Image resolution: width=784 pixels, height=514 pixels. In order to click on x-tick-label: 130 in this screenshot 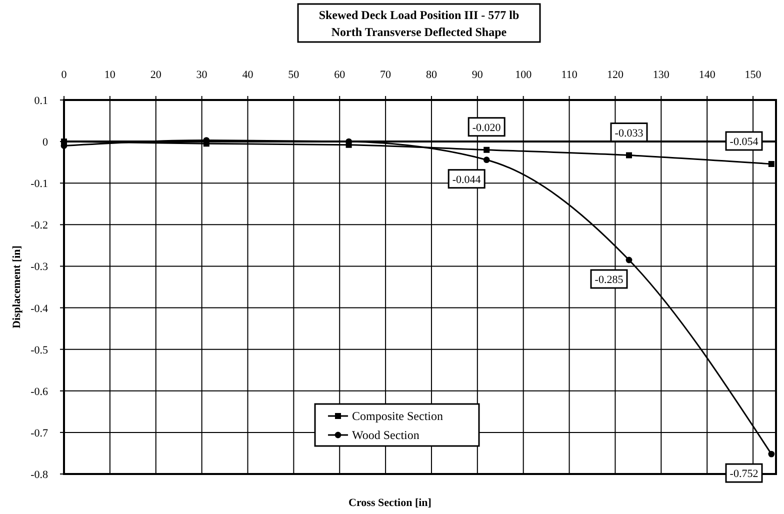, I will do `click(661, 75)`.